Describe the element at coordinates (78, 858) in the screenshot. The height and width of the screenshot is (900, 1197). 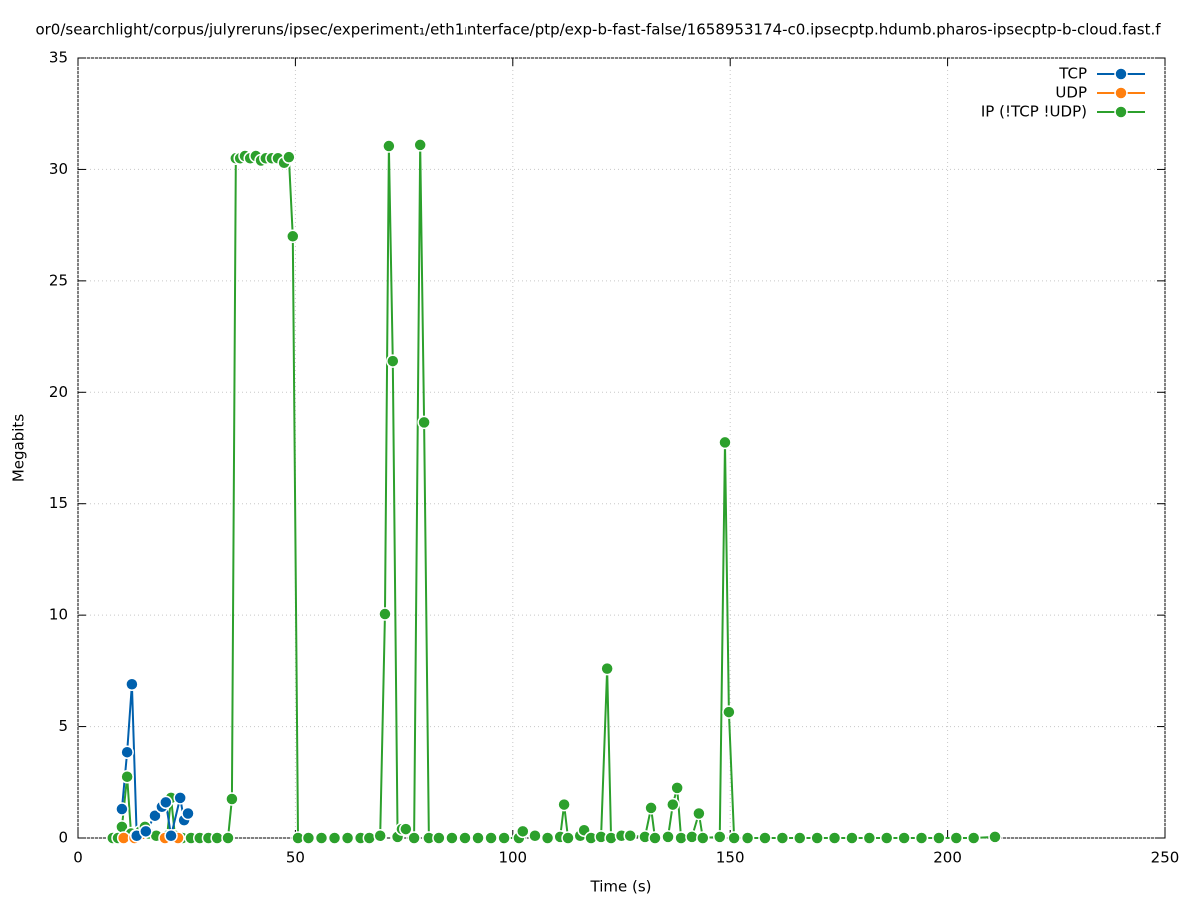
I see `x-tick-label: 0` at that location.